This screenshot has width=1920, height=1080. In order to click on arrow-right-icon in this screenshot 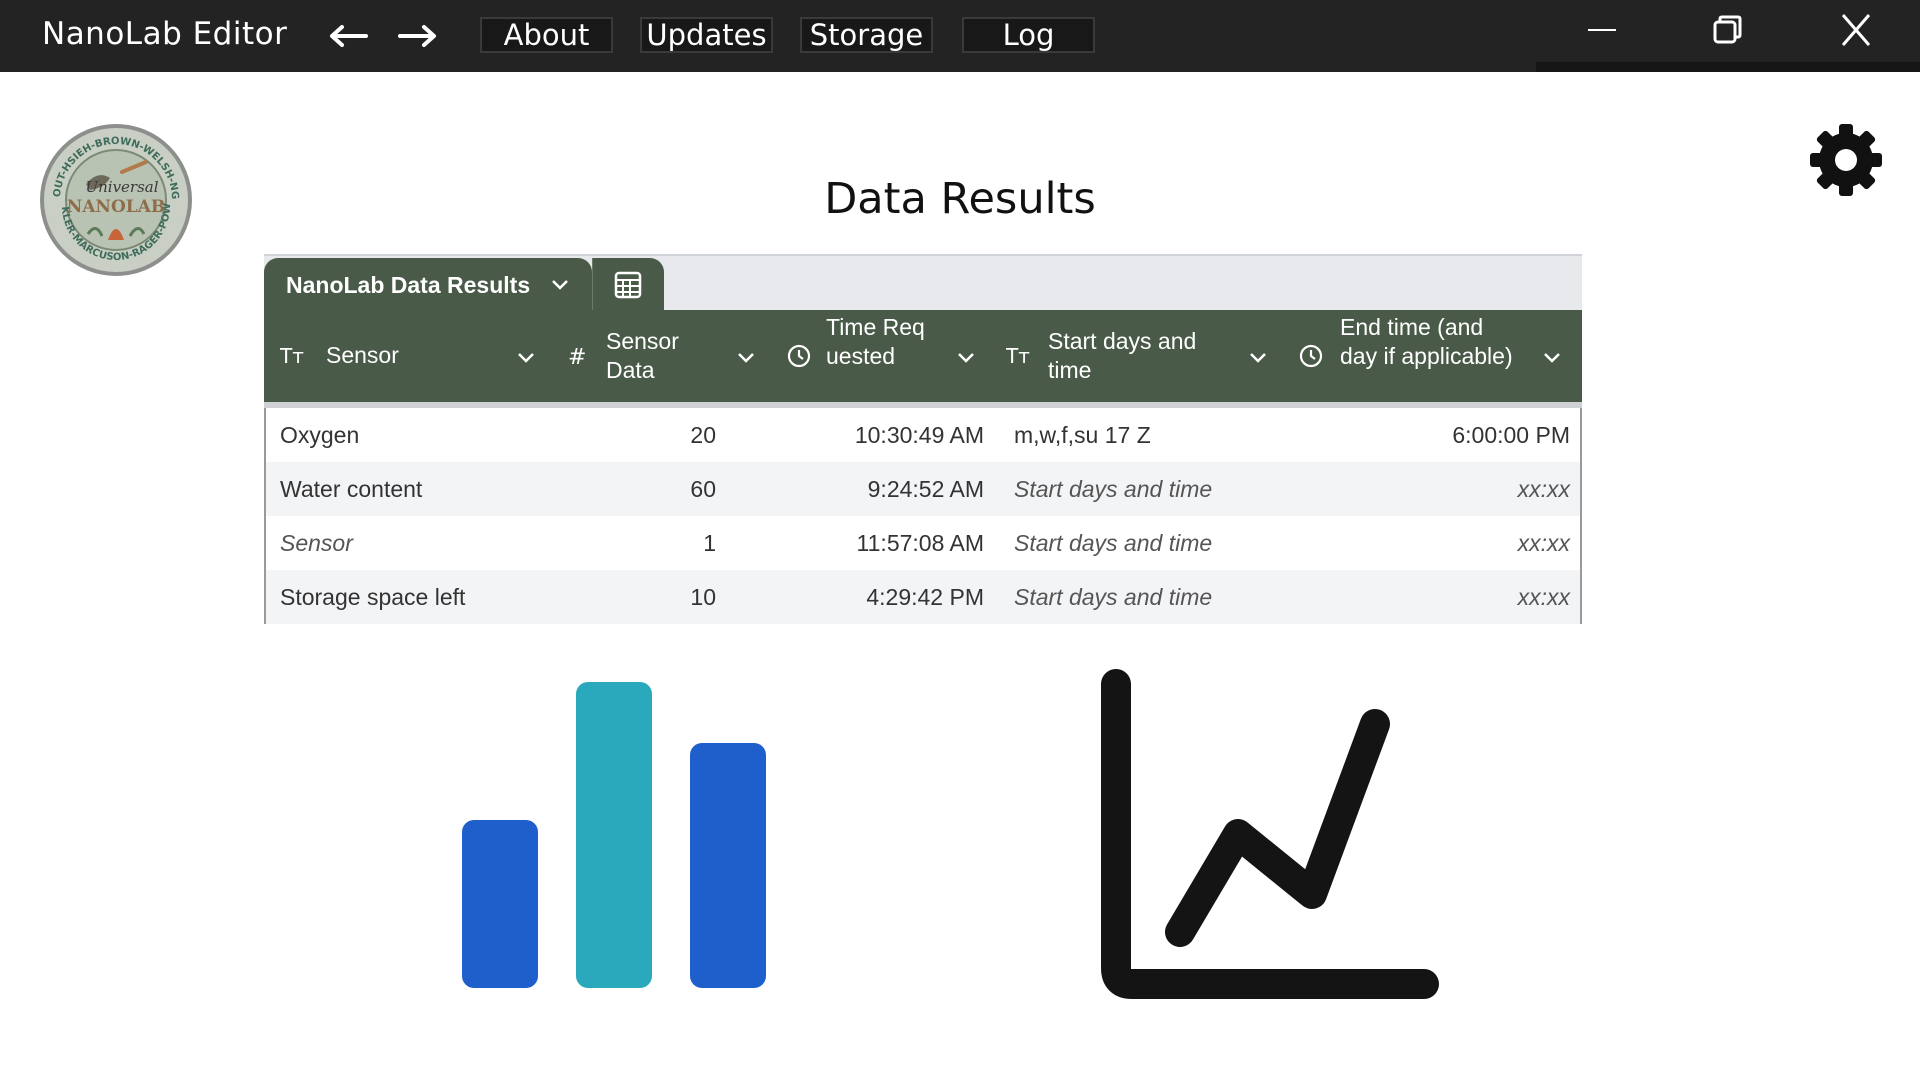, I will do `click(417, 36)`.